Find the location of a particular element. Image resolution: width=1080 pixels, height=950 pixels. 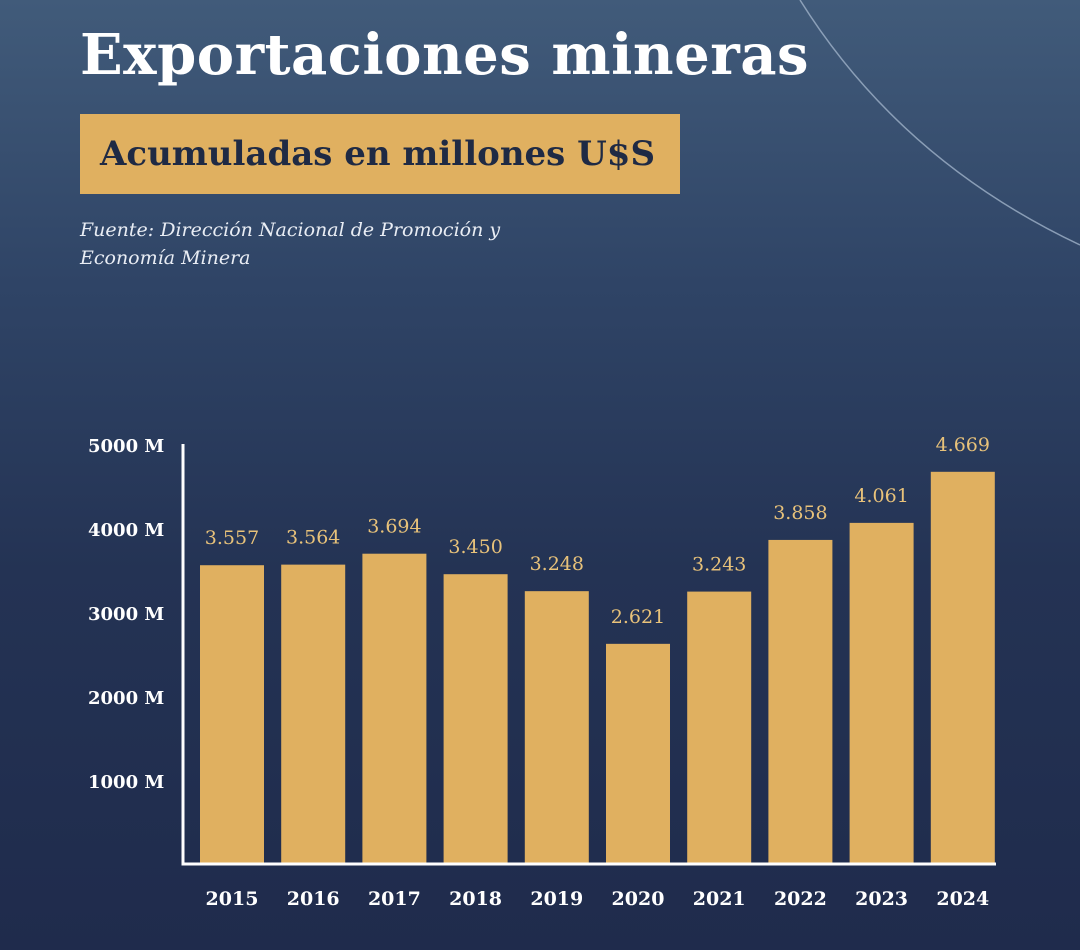

x-tick-label: 2020 is located at coordinates (638, 899).